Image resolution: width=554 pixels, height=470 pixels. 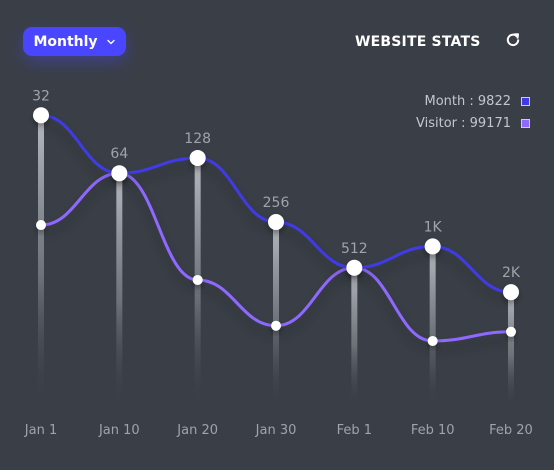 What do you see at coordinates (40, 430) in the screenshot?
I see `x-tick-label: Jan 1` at bounding box center [40, 430].